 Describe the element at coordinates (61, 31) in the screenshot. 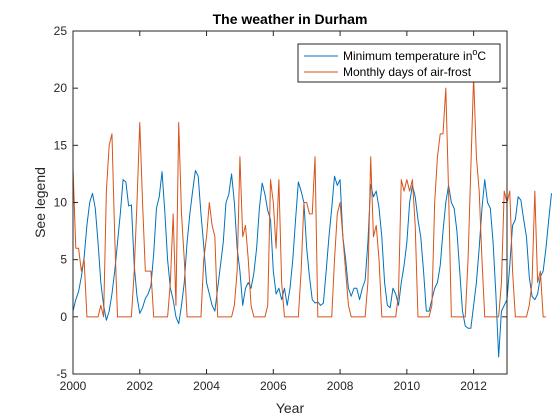

I see `y-tick-label: 25` at that location.